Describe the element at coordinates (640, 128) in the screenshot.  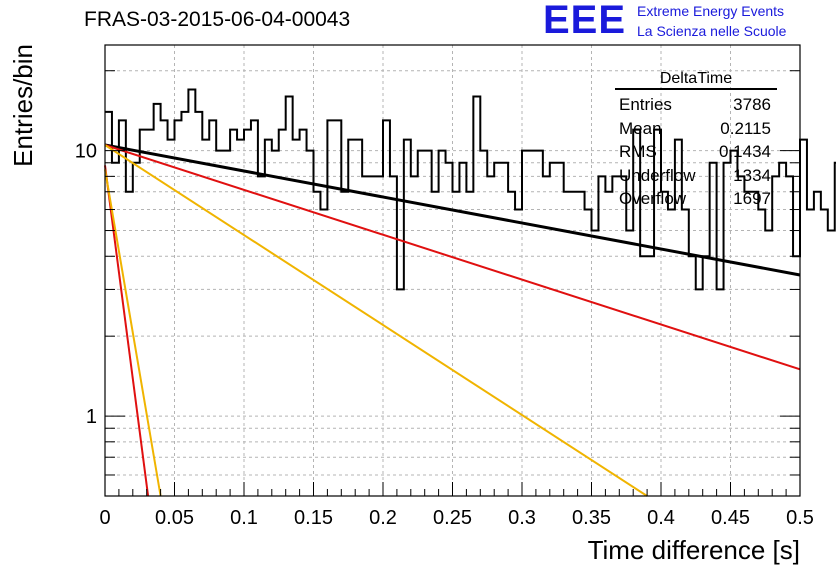
I see `stats-label: Mean` at that location.